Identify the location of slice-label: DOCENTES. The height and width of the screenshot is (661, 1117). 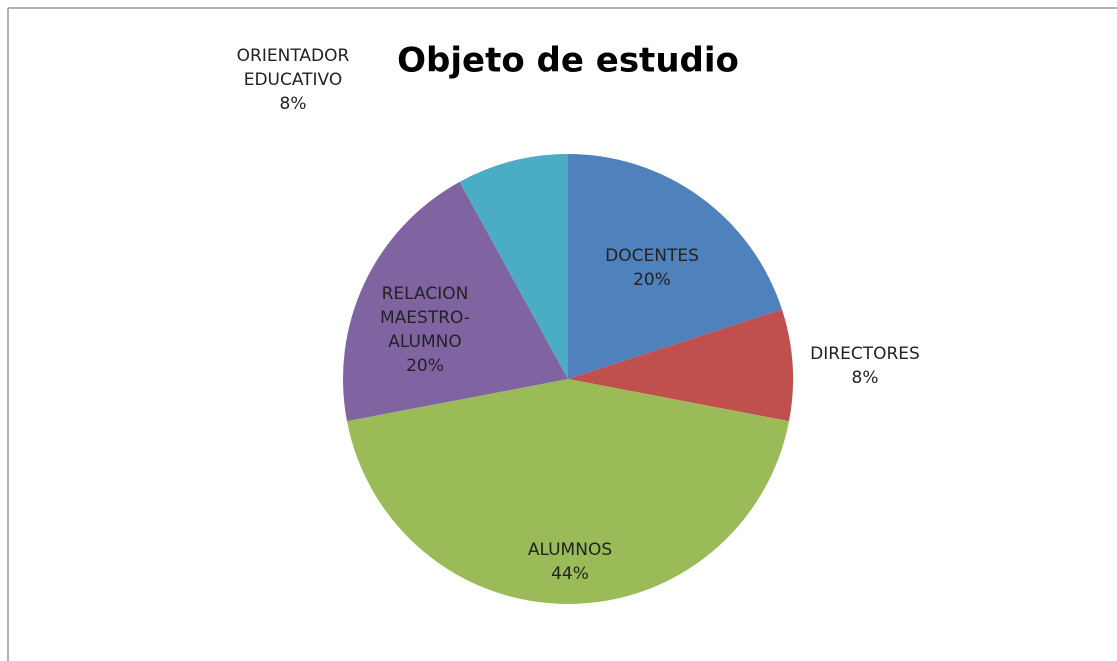
(652, 256).